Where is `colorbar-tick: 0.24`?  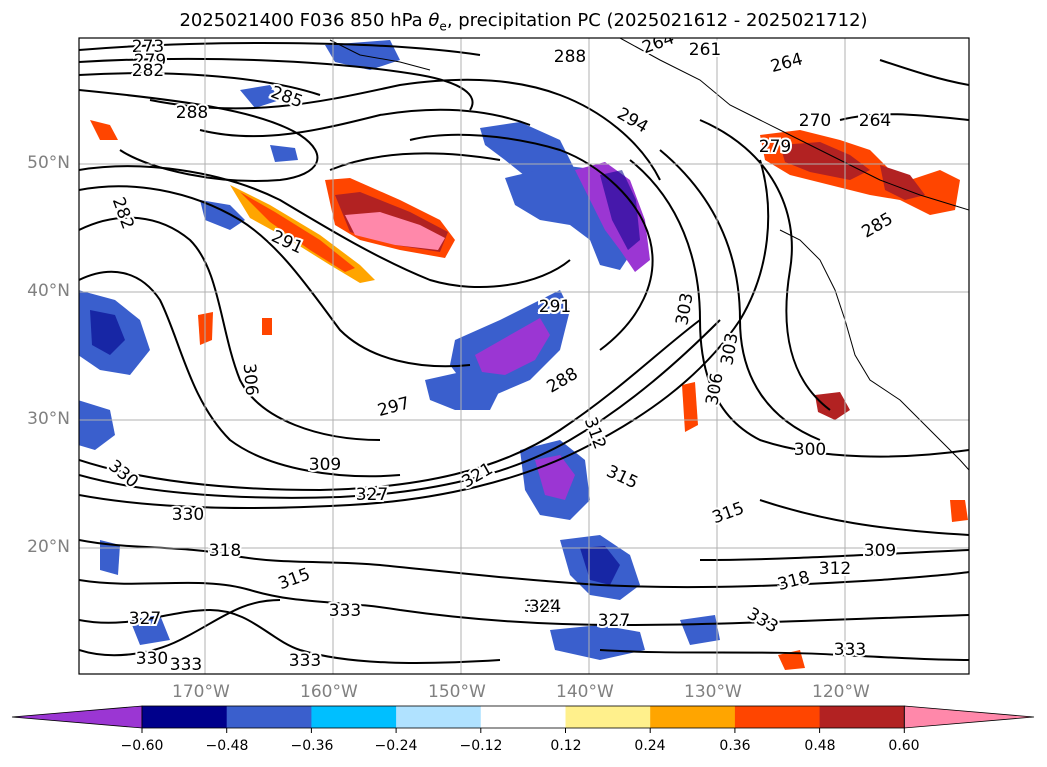 colorbar-tick: 0.24 is located at coordinates (650, 746).